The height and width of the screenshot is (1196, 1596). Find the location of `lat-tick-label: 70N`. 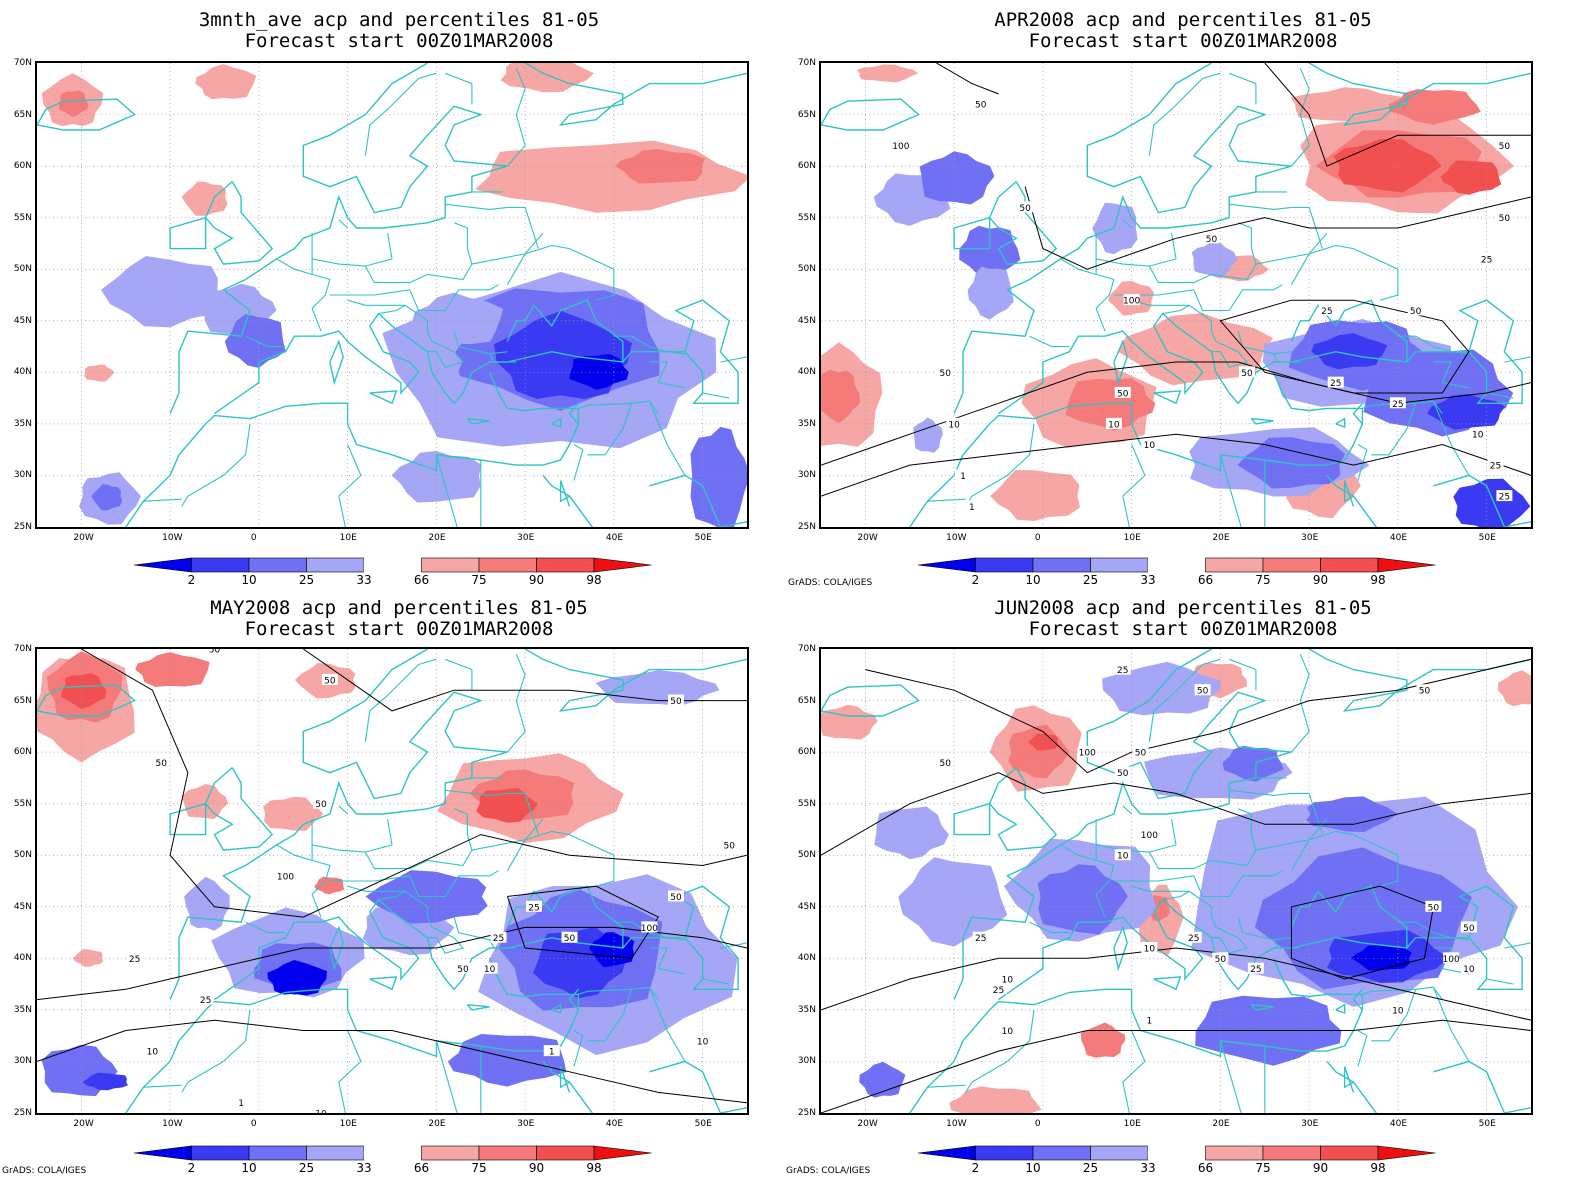

lat-tick-label: 70N is located at coordinates (806, 63).